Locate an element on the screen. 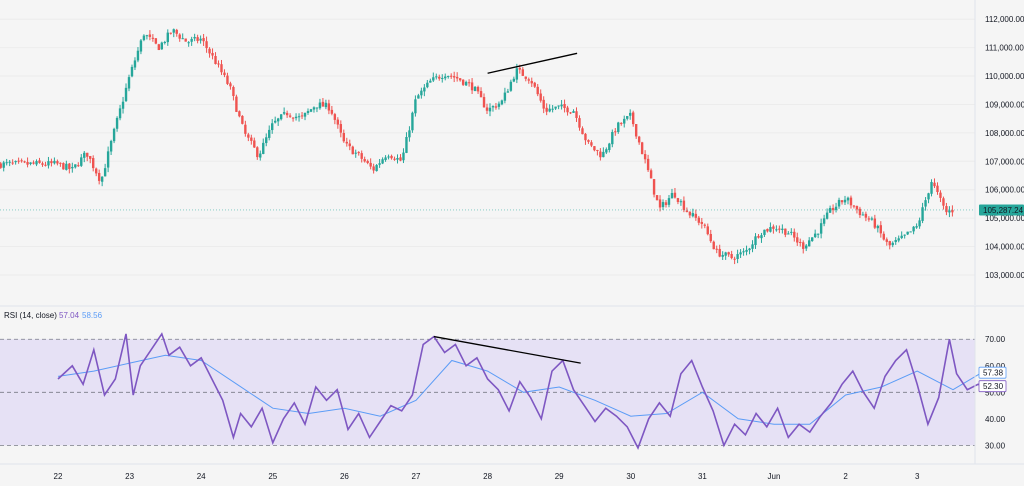  rsi-ma-line is located at coordinates (519, 389).